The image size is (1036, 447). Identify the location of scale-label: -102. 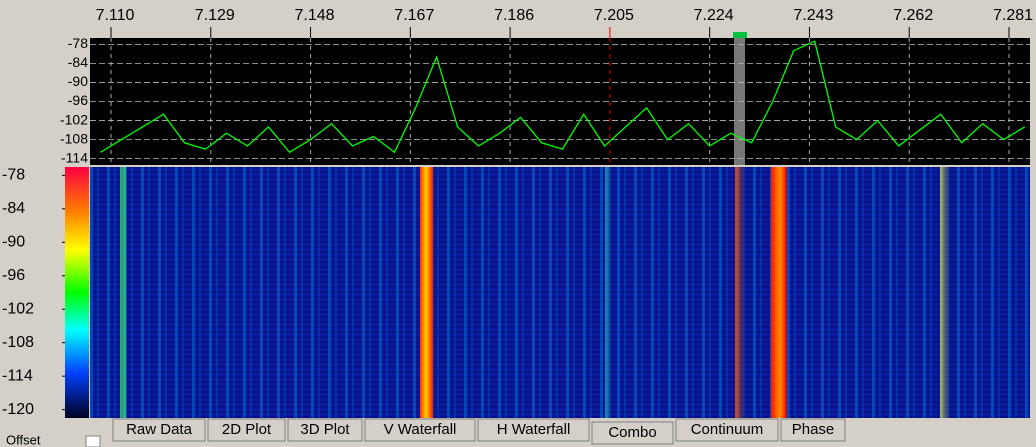
(18, 308).